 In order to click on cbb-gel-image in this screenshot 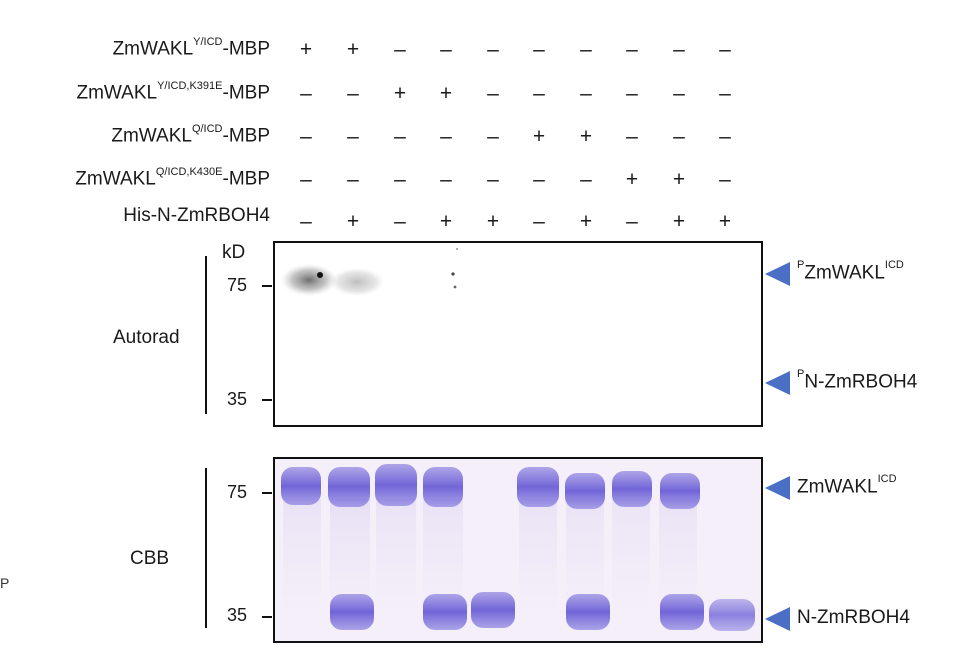, I will do `click(518, 550)`.